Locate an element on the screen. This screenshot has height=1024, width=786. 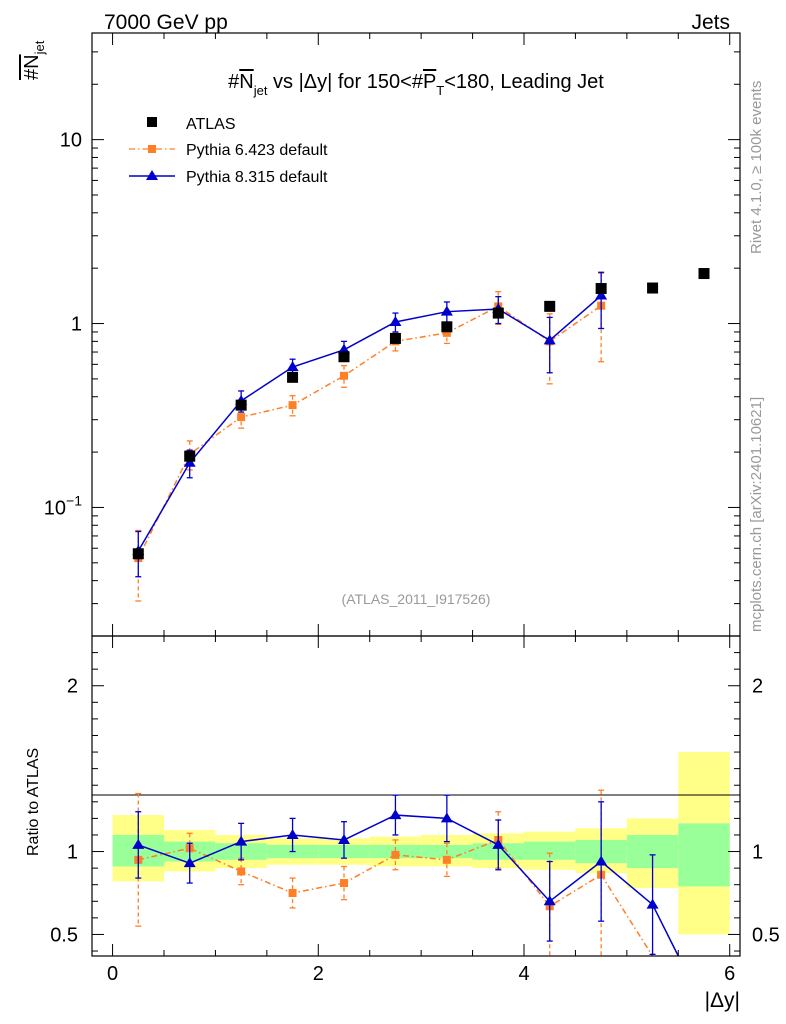
y-tick-label: 10−1 is located at coordinates (63, 505).